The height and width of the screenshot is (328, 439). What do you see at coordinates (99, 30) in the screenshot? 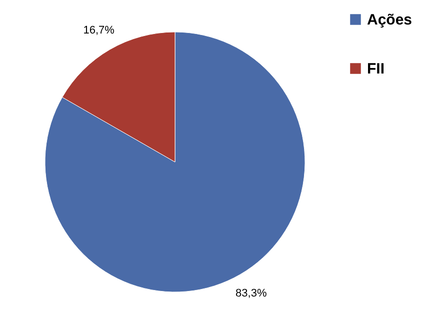
I see `data-label: 16,7%` at bounding box center [99, 30].